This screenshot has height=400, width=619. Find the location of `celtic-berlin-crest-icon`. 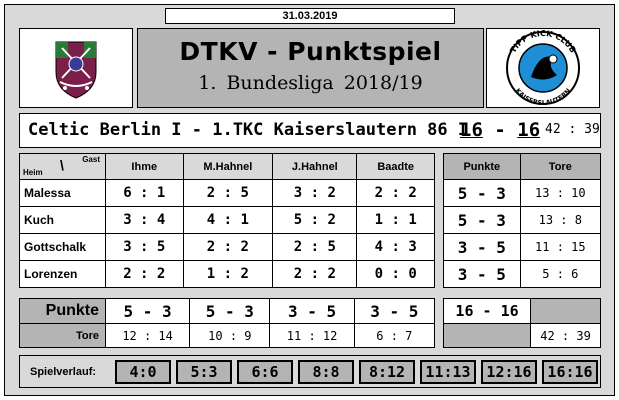

celtic-berlin-crest-icon is located at coordinates (76, 70).